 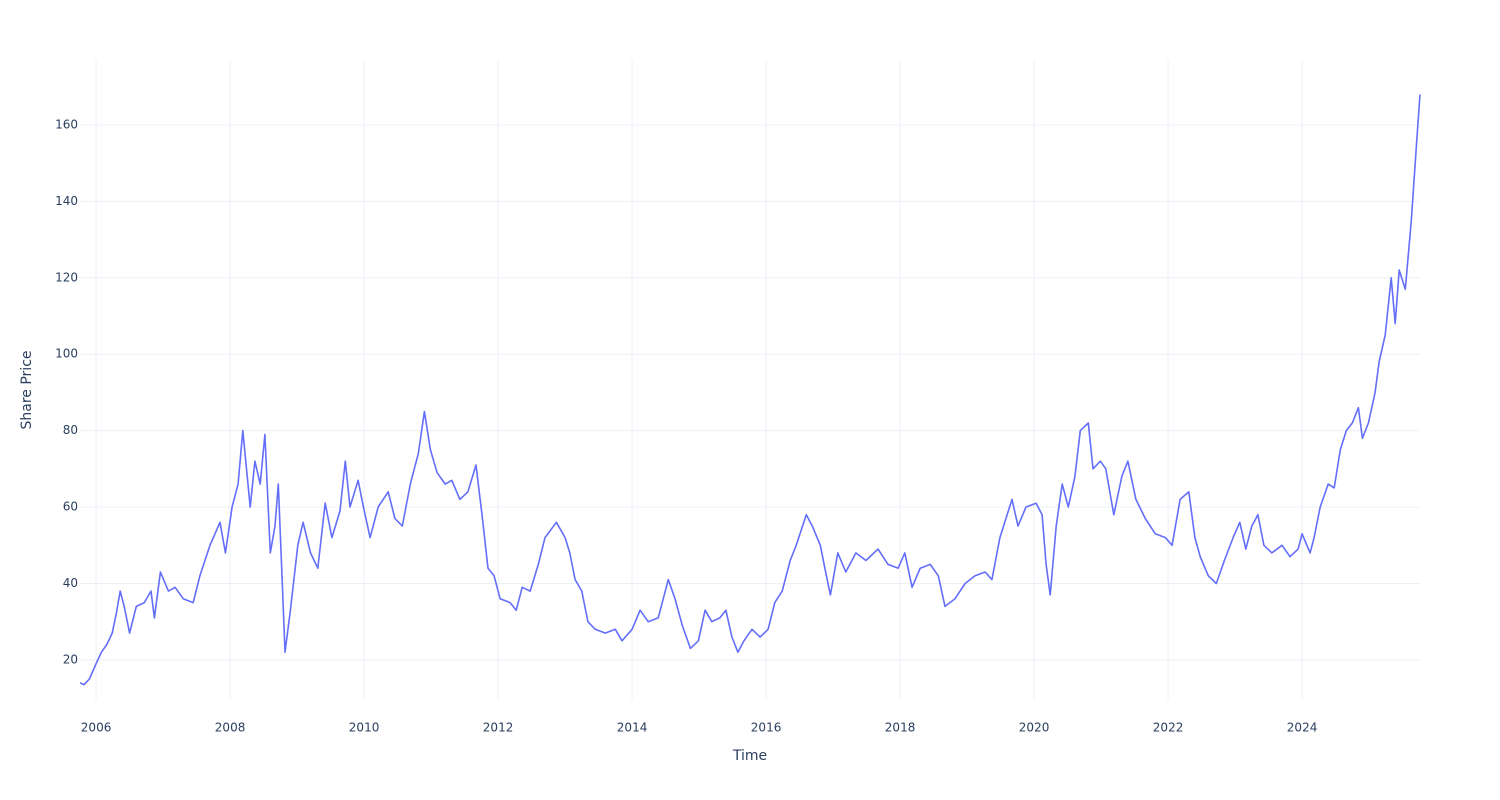 What do you see at coordinates (70, 430) in the screenshot?
I see `y-tick-label: 80` at bounding box center [70, 430].